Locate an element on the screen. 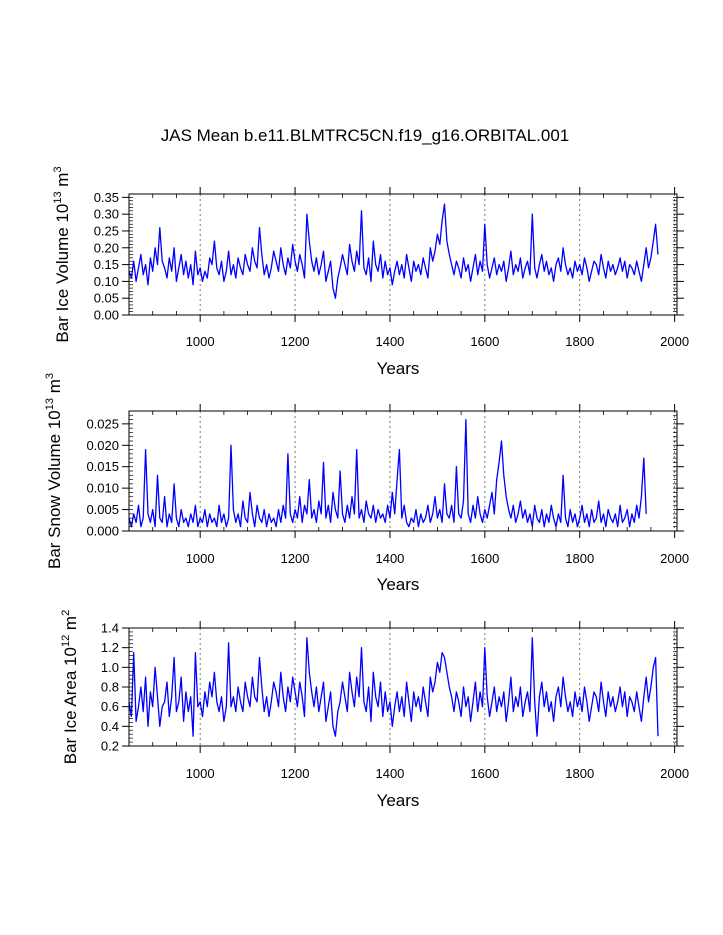 This screenshot has height=935, width=723. y-tick-label: 0.4 is located at coordinates (110, 726).